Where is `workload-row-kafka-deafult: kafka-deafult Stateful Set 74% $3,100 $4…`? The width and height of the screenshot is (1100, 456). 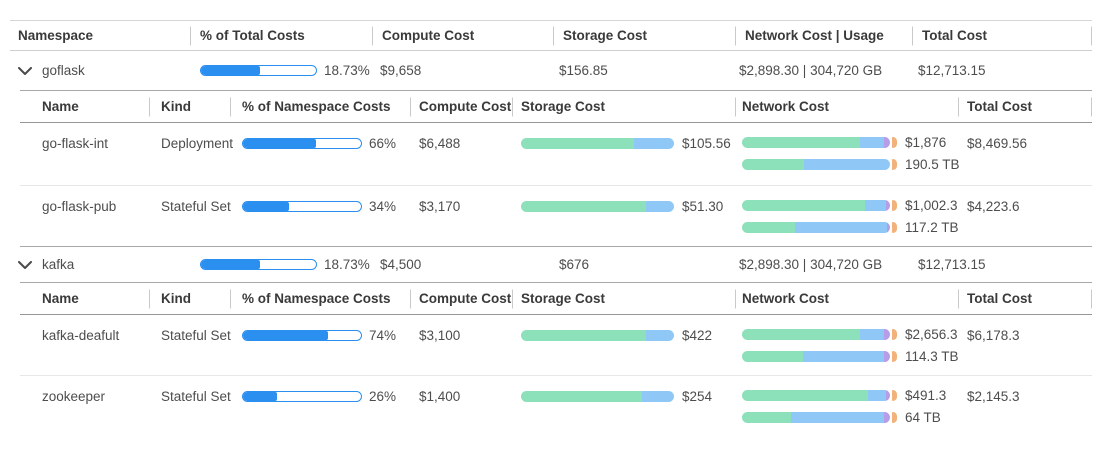
workload-row-kafka-deafult: kafka-deafult Stateful Set 74% $3,100 $4… is located at coordinates (556, 345).